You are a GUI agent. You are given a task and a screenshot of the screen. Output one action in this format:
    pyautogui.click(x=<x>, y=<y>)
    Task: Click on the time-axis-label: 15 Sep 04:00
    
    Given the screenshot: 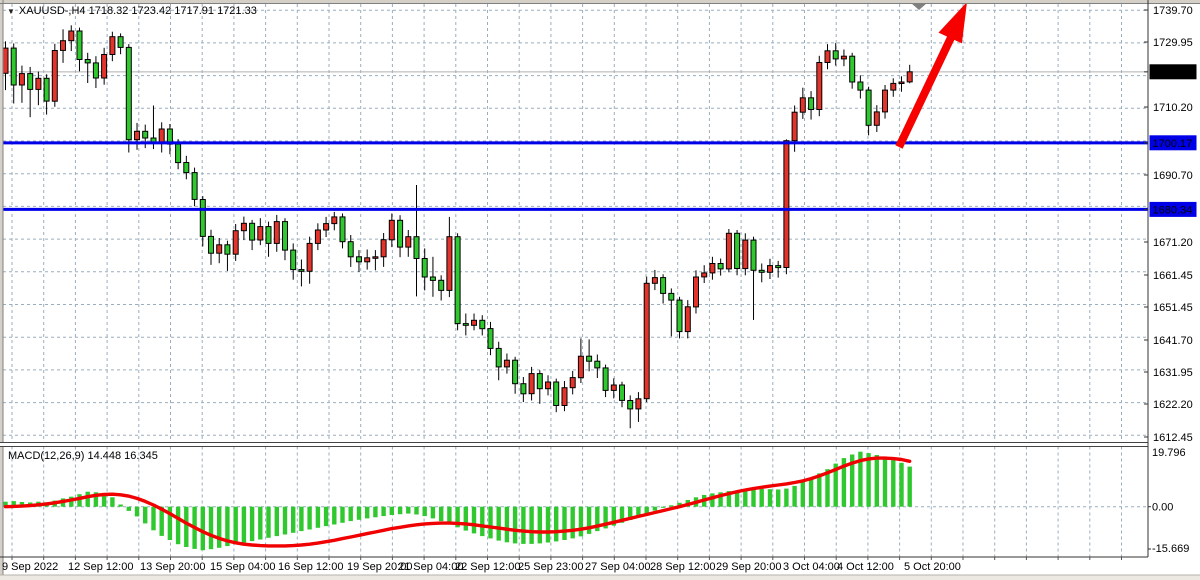 What is the action you would take?
    pyautogui.click(x=242, y=567)
    